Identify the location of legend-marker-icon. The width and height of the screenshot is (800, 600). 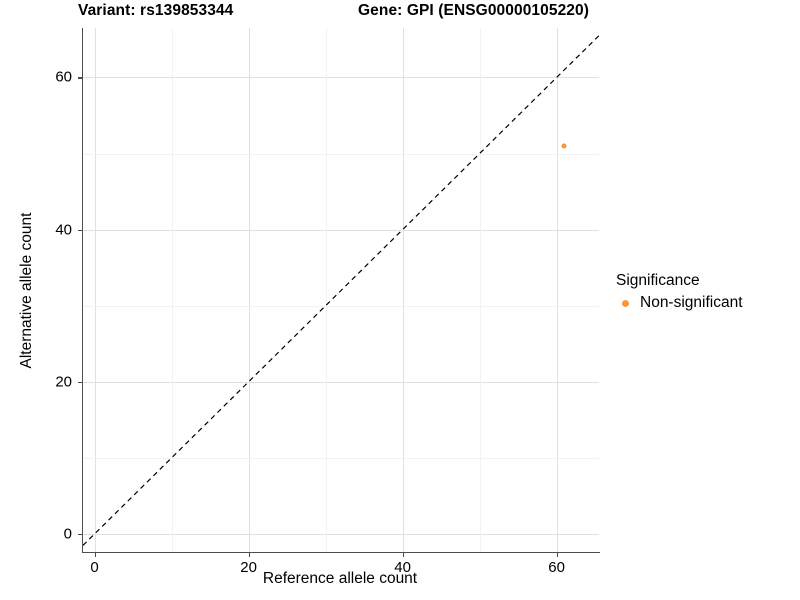
(625, 303).